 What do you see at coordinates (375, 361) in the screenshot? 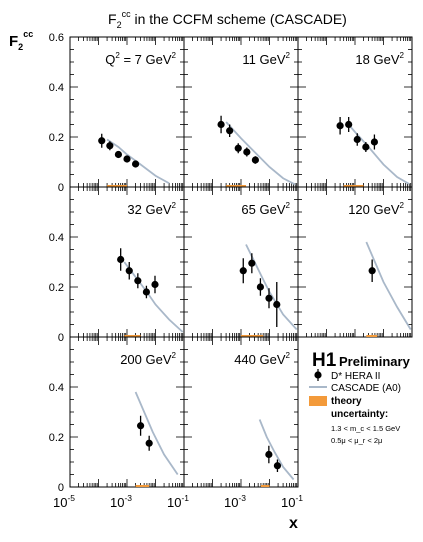
I see `legend-status: Preliminary` at bounding box center [375, 361].